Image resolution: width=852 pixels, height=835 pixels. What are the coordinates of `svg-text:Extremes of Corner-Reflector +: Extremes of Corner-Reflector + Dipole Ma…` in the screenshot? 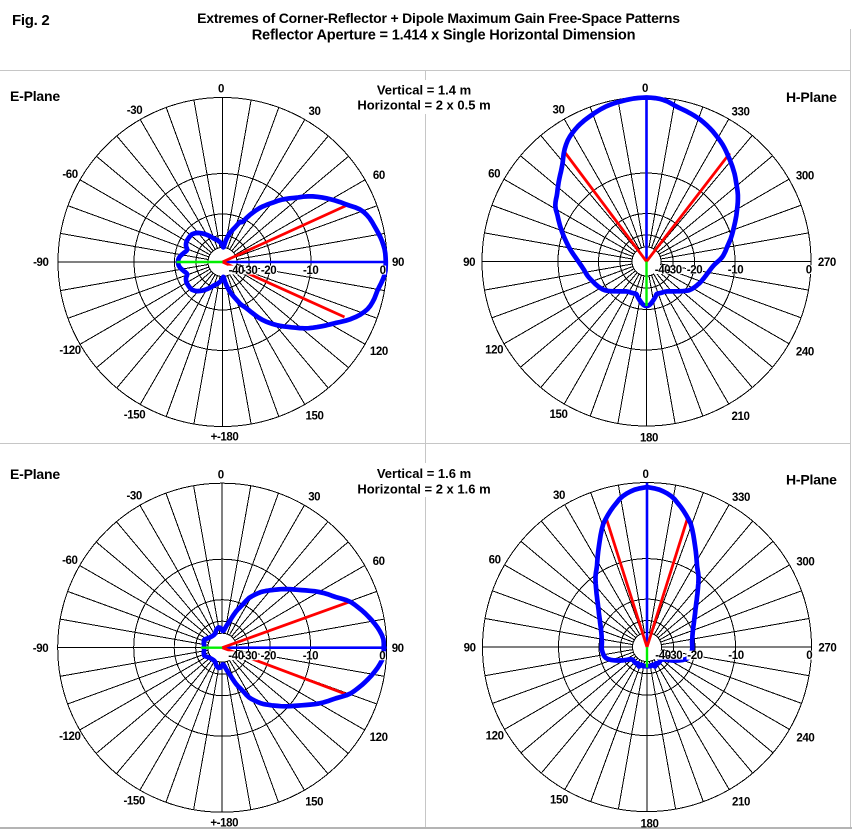 It's located at (438, 18).